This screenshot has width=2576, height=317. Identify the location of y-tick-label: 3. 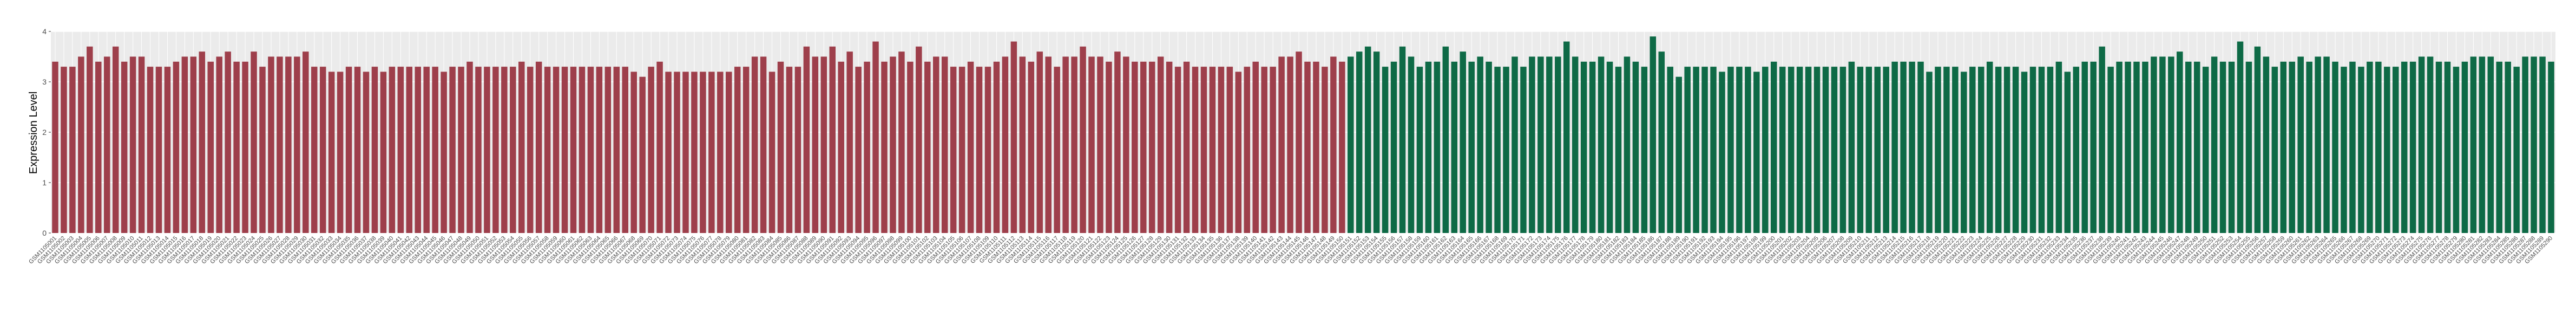
(44, 81).